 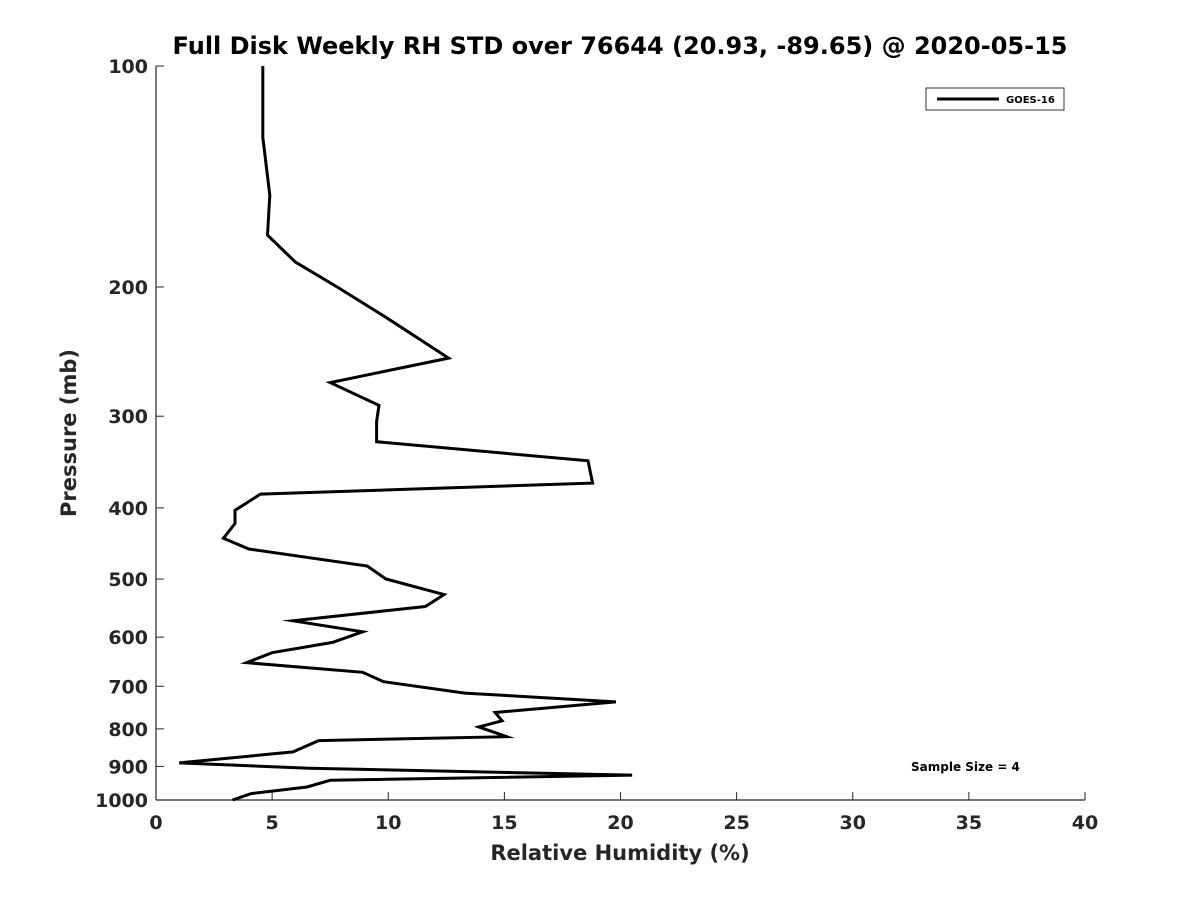 I want to click on x-tick-label: 25, so click(x=736, y=823).